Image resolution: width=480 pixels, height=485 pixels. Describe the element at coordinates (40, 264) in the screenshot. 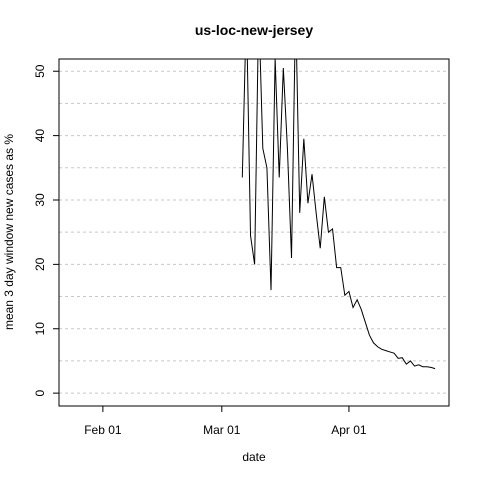

I see `y-tick-label: 20` at that location.